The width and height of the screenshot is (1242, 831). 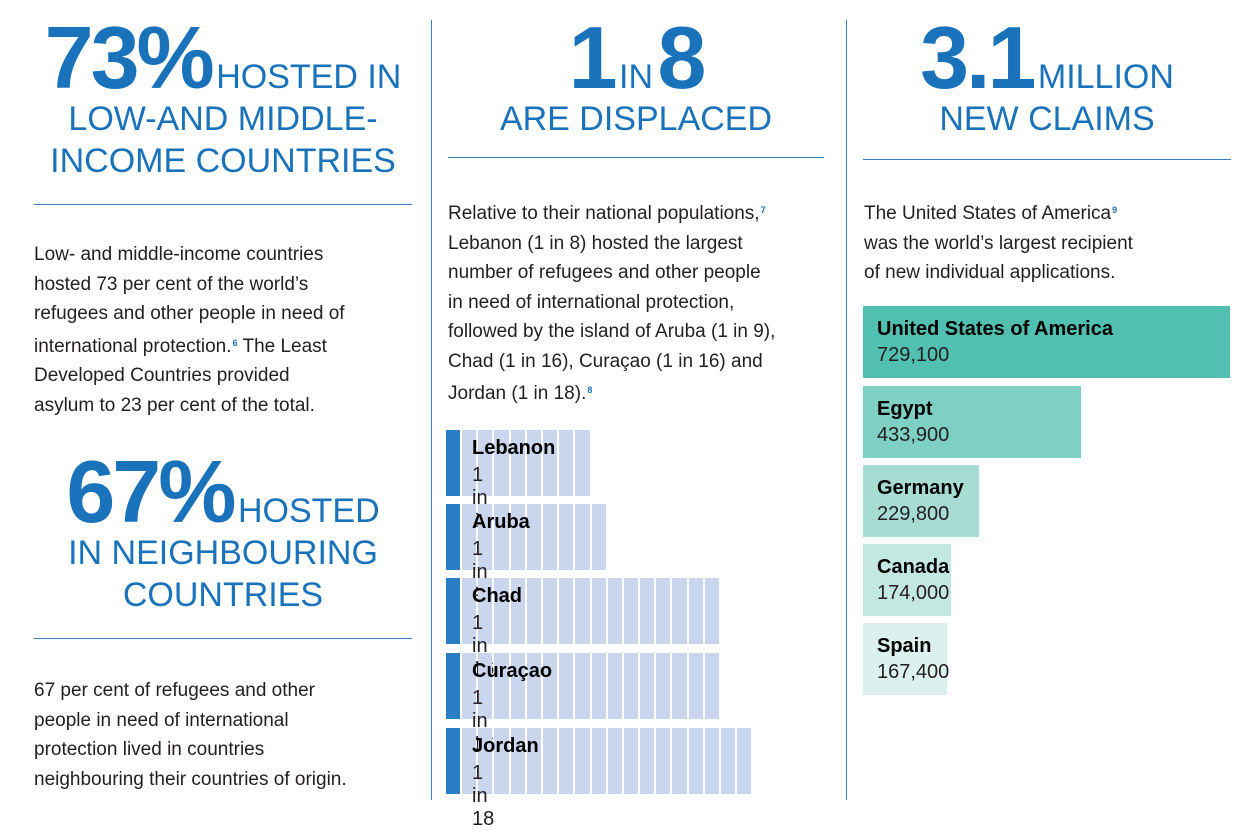 I want to click on text-line: refugees and other people in need of, so click(x=189, y=313).